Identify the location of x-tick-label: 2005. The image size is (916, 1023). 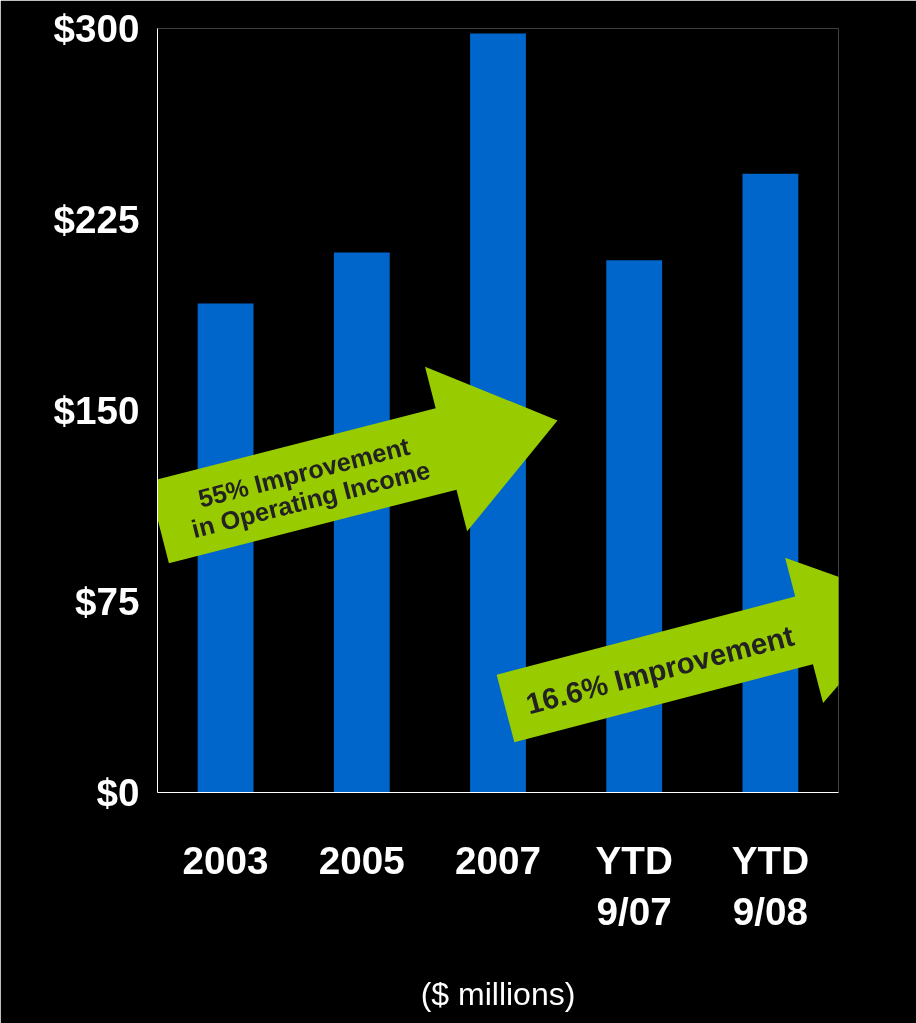
(361, 860).